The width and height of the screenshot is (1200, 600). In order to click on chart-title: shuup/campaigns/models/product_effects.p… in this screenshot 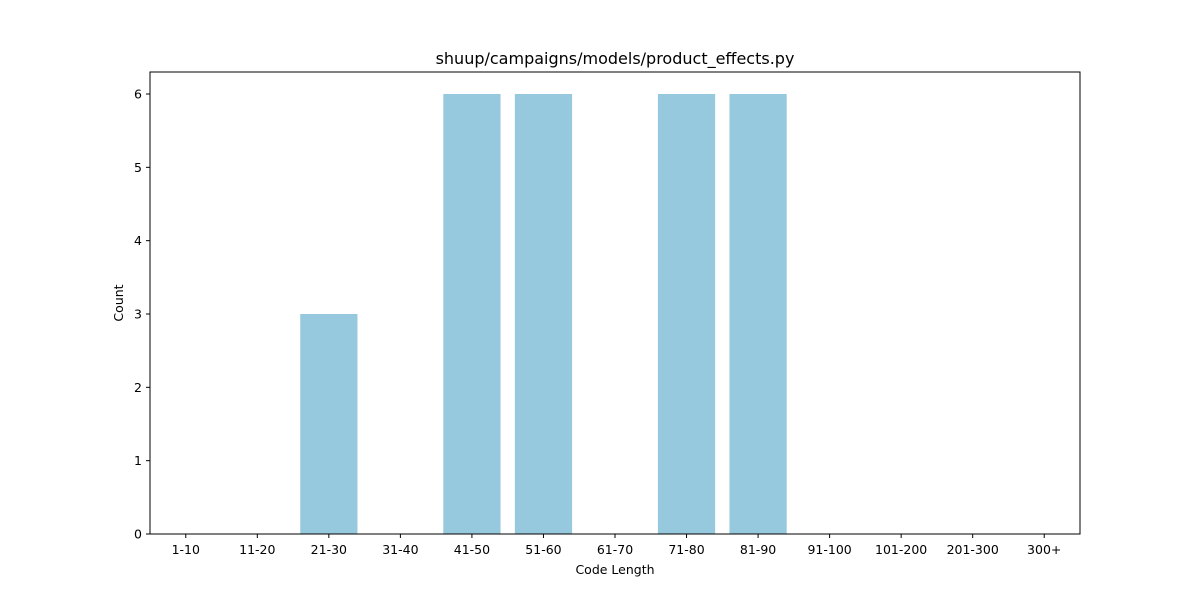, I will do `click(615, 59)`.